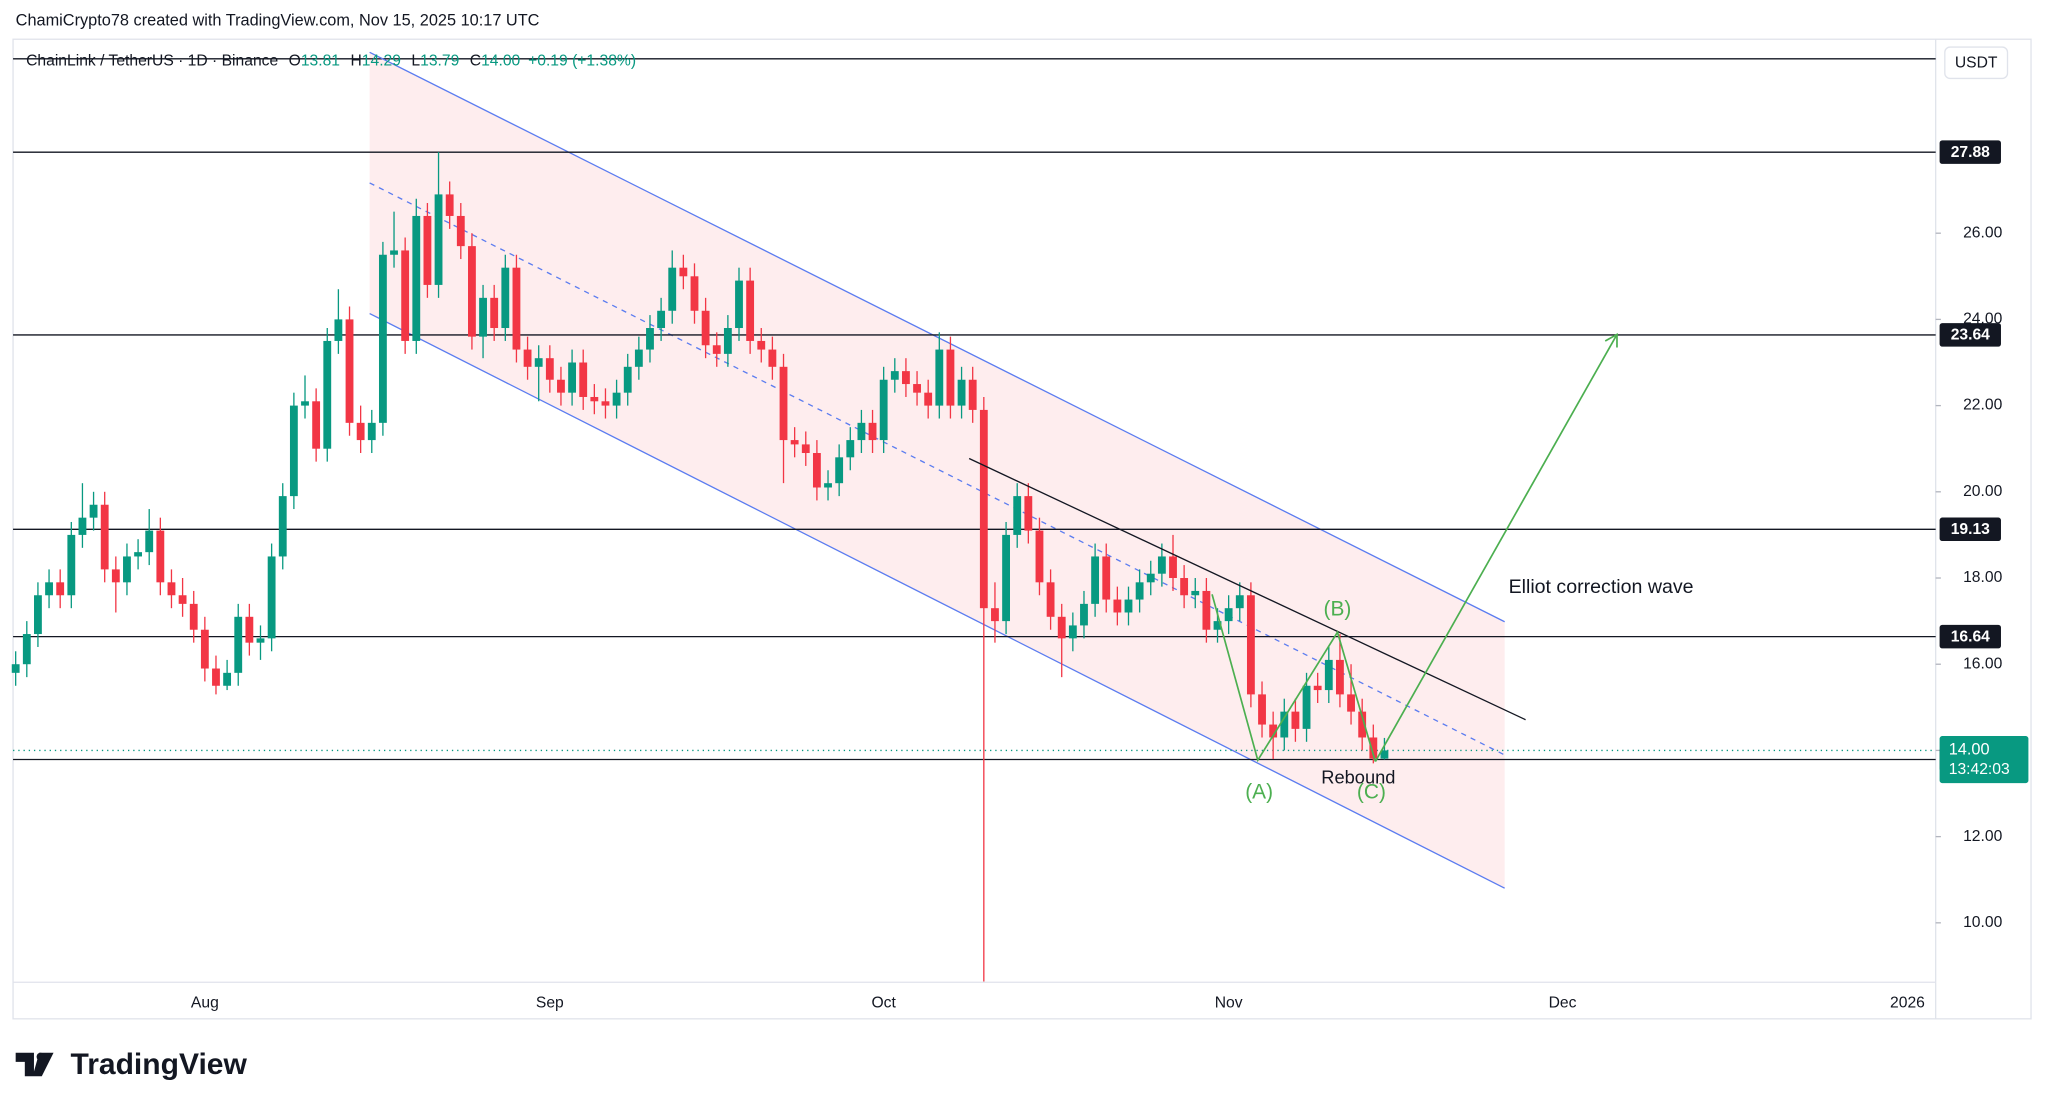 This screenshot has width=2048, height=1109. I want to click on x-tick-label: Nov, so click(1229, 1002).